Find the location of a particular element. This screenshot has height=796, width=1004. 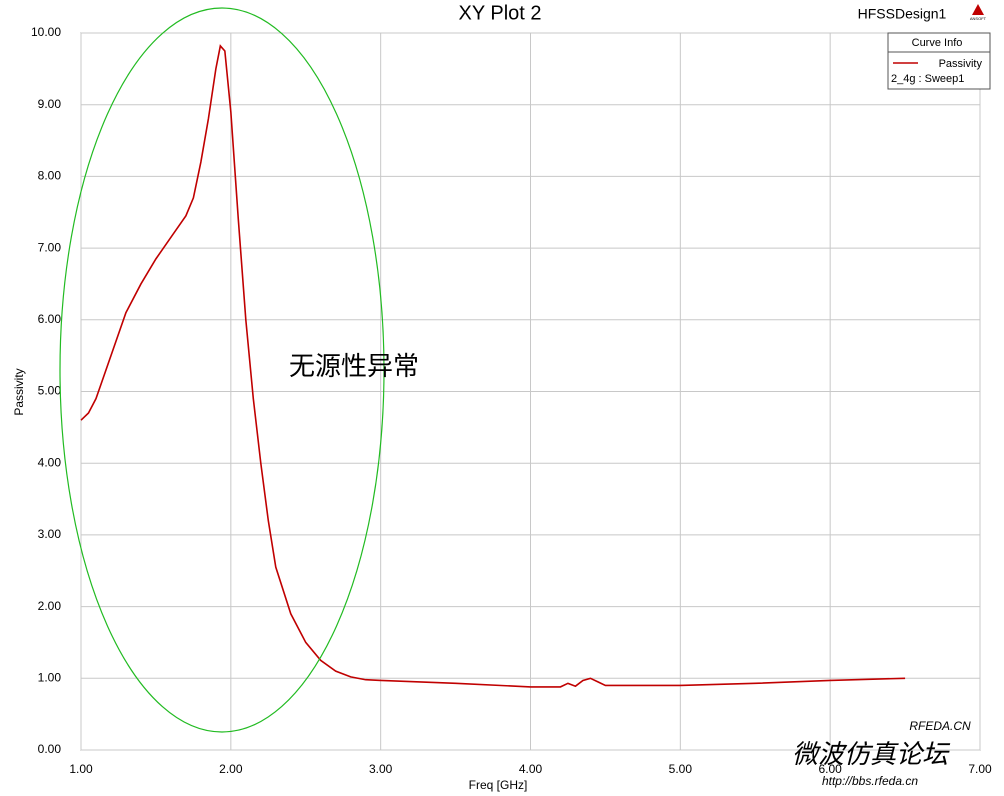

legend-box is located at coordinates (939, 61).